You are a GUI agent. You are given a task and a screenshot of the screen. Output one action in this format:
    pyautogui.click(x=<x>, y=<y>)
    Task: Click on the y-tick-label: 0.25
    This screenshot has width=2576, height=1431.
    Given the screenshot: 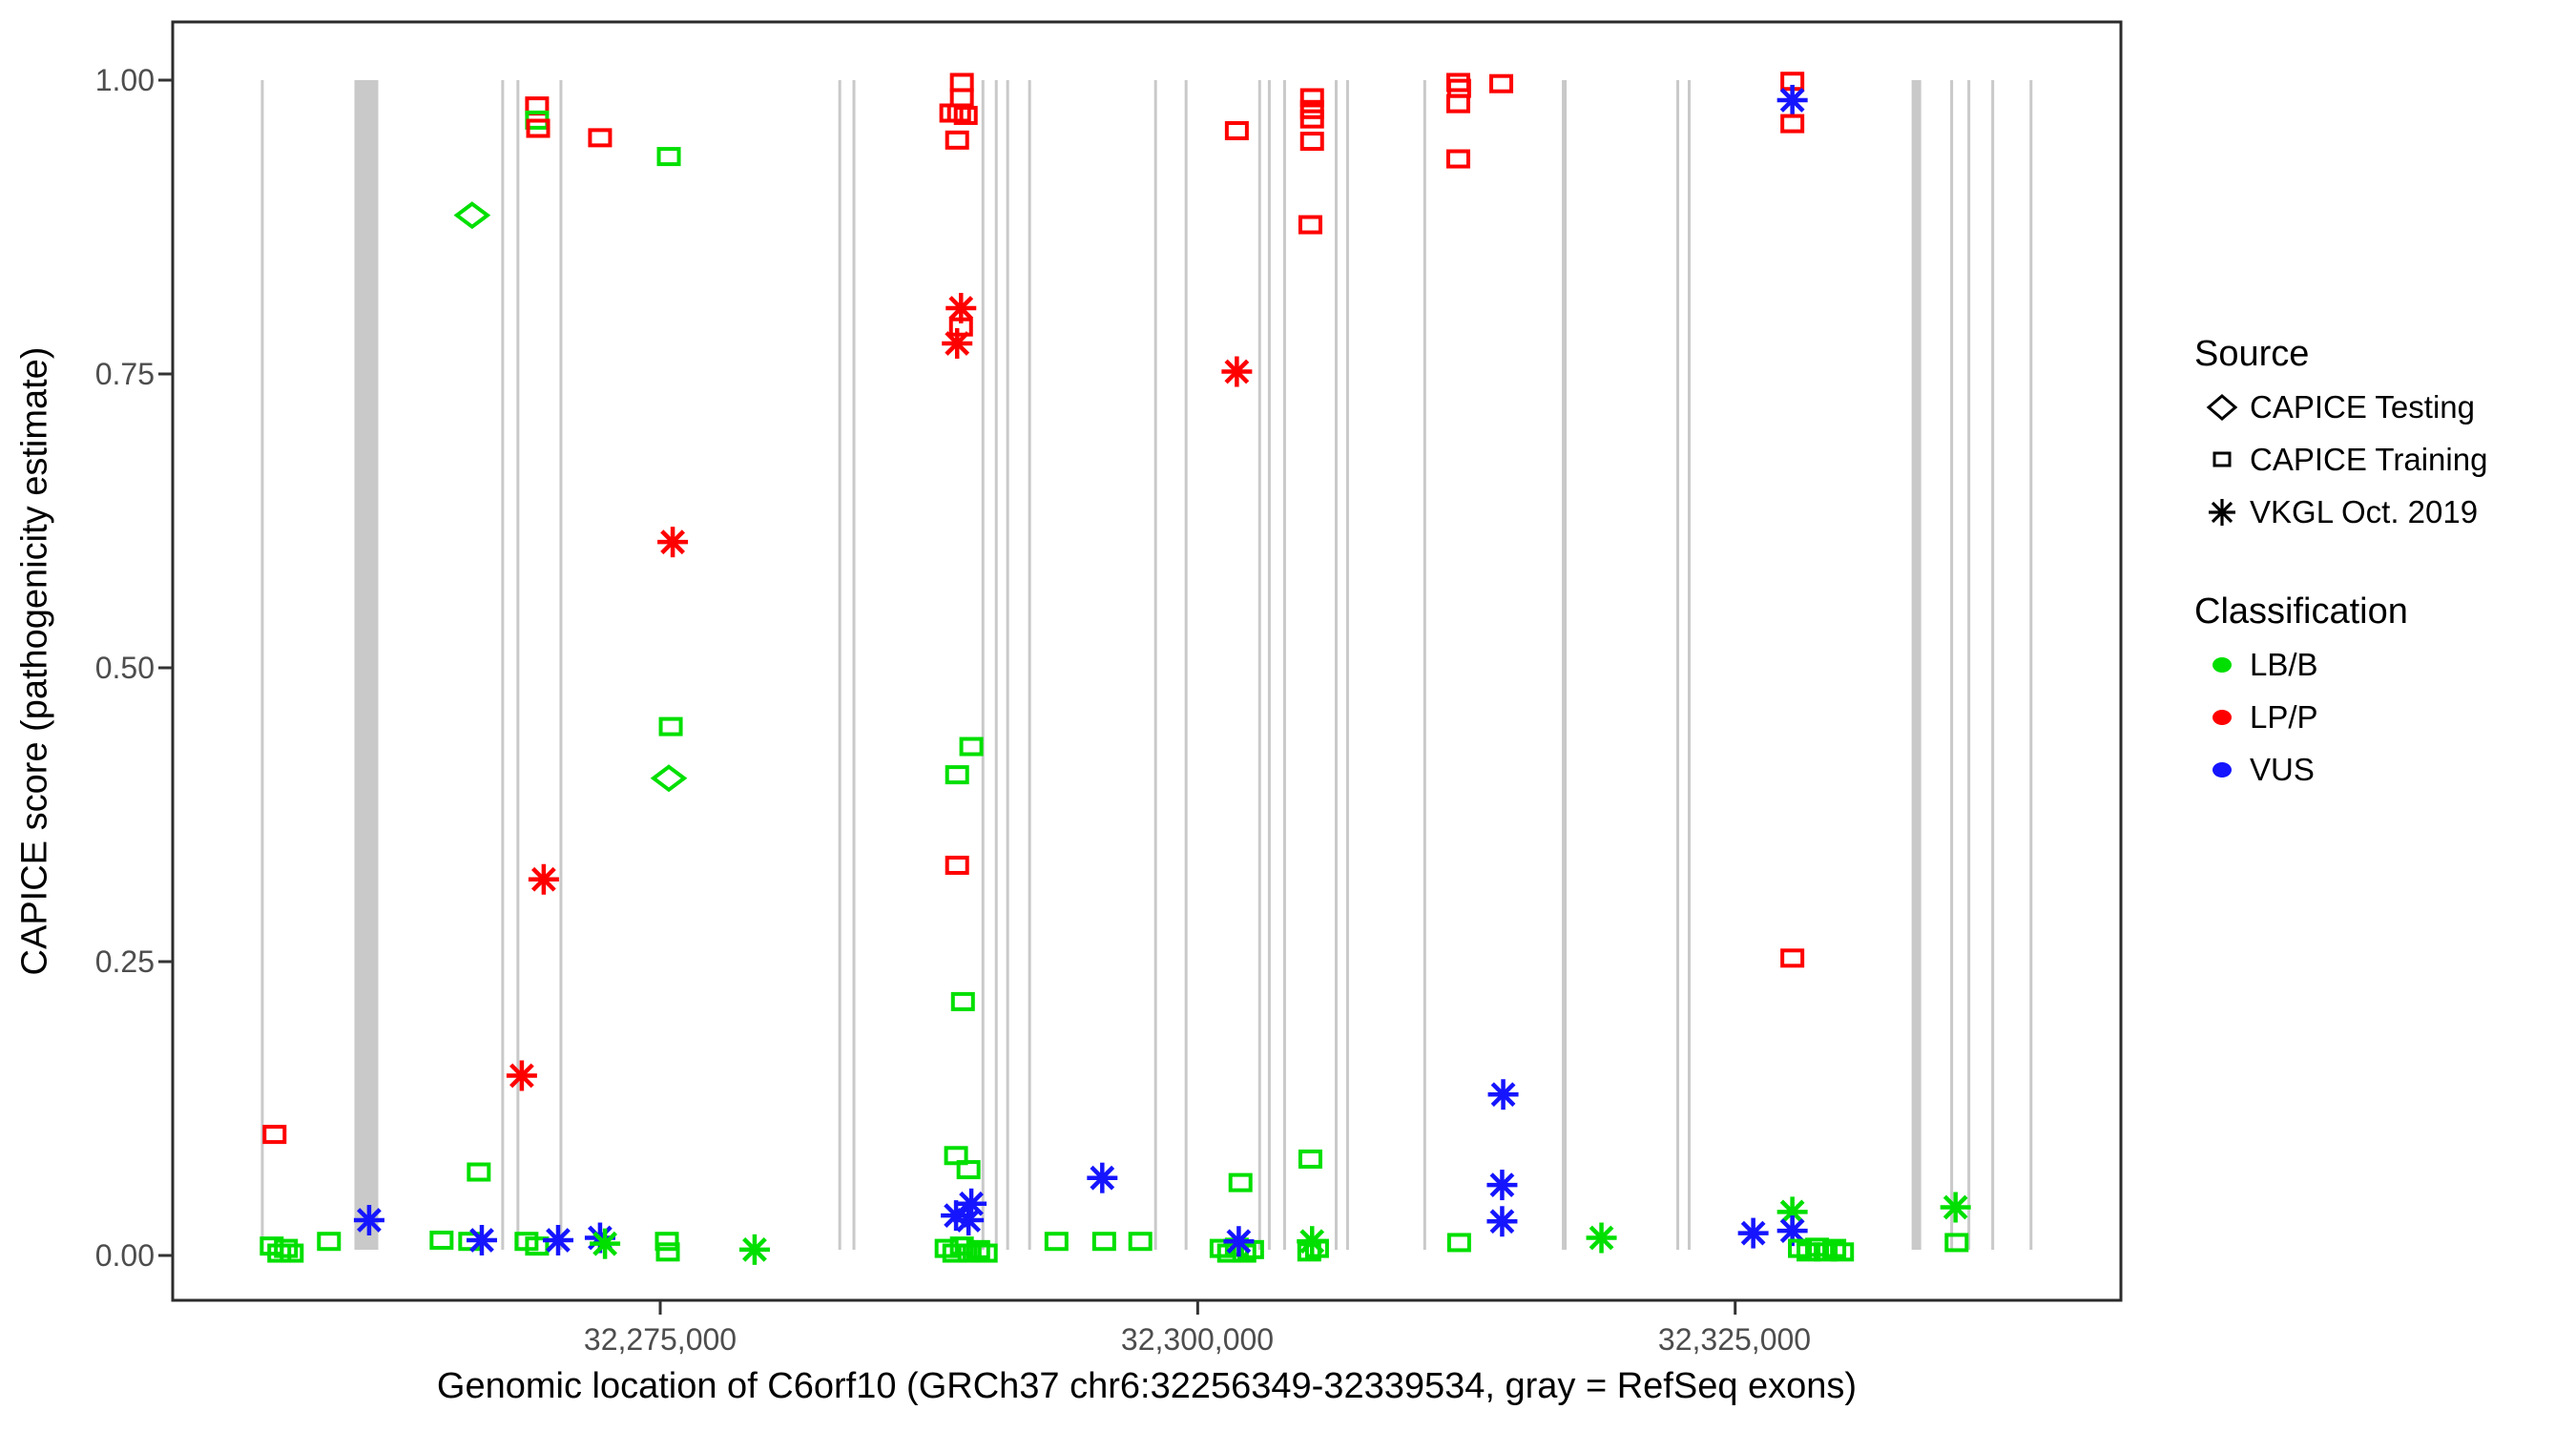 What is the action you would take?
    pyautogui.click(x=124, y=962)
    